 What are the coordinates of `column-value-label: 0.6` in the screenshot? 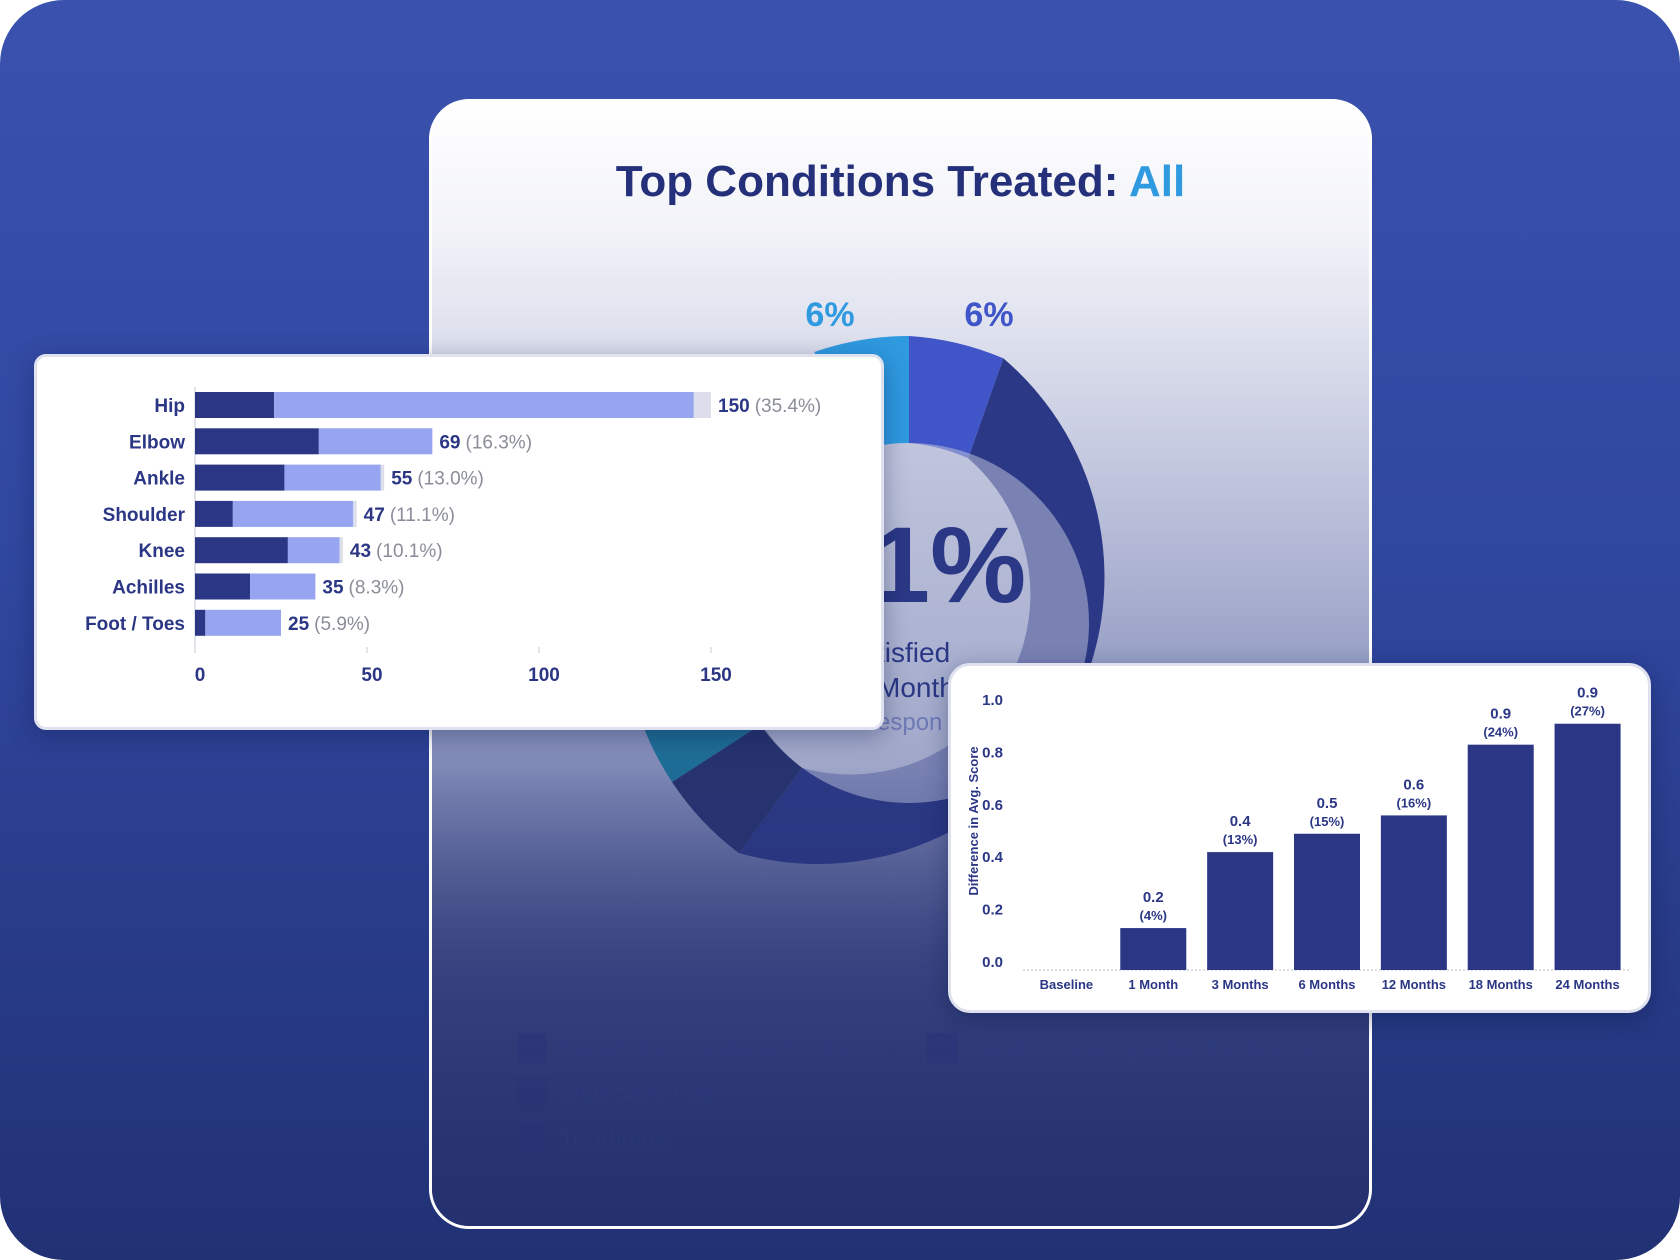 It's located at (1413, 784).